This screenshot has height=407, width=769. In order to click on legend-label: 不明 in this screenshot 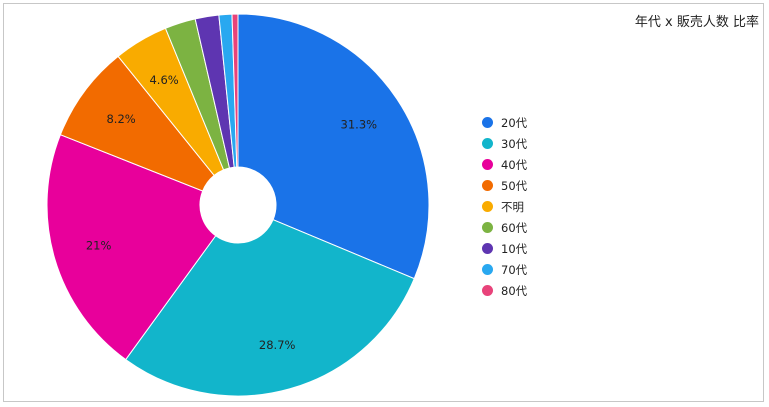, I will do `click(512, 206)`.